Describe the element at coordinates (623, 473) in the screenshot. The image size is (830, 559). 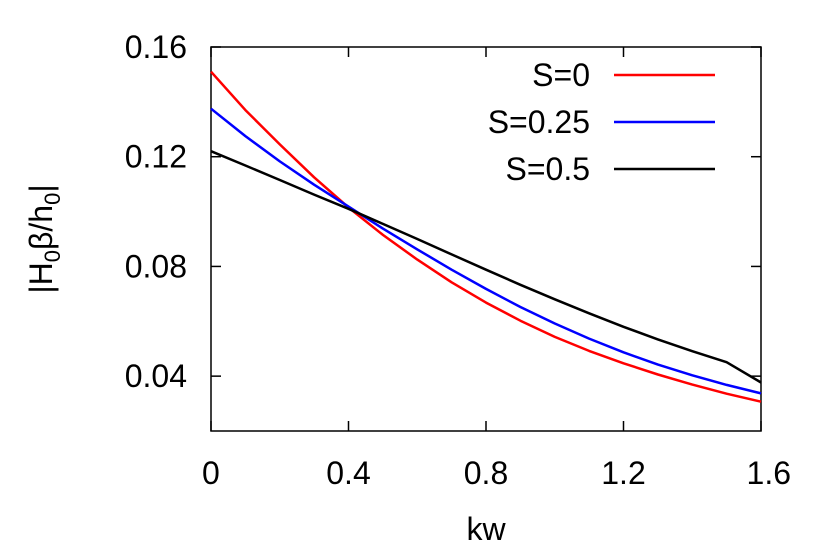
I see `x-tick-label: 1.2` at that location.